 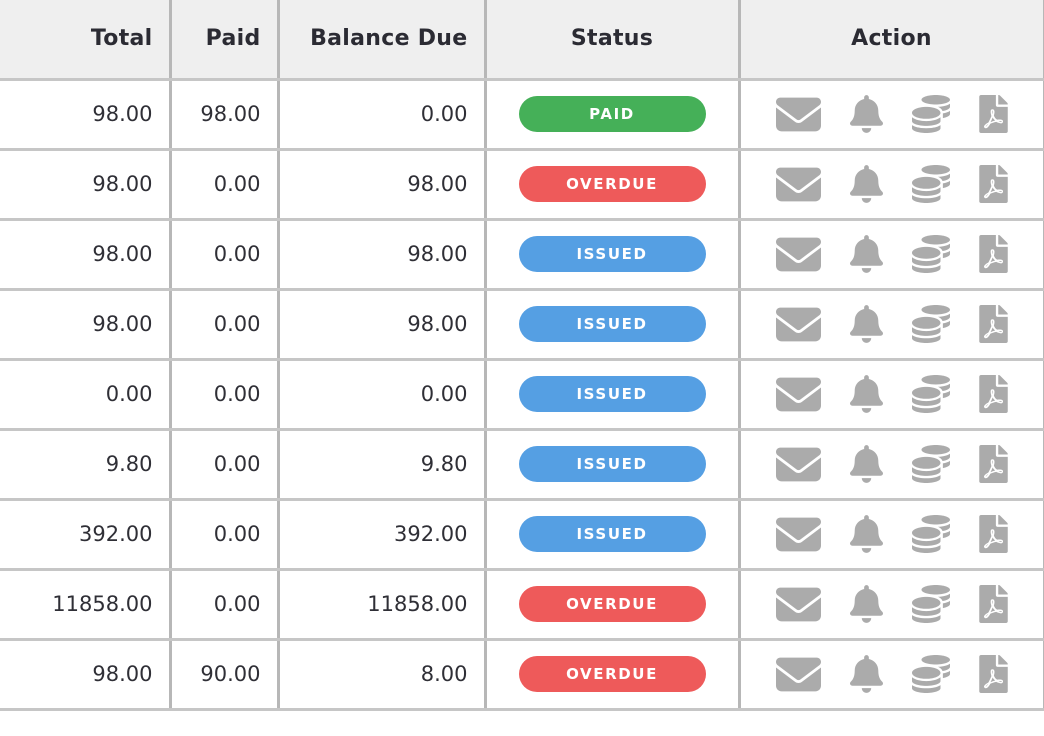 I want to click on status-badge: OVERDUE, so click(x=612, y=184).